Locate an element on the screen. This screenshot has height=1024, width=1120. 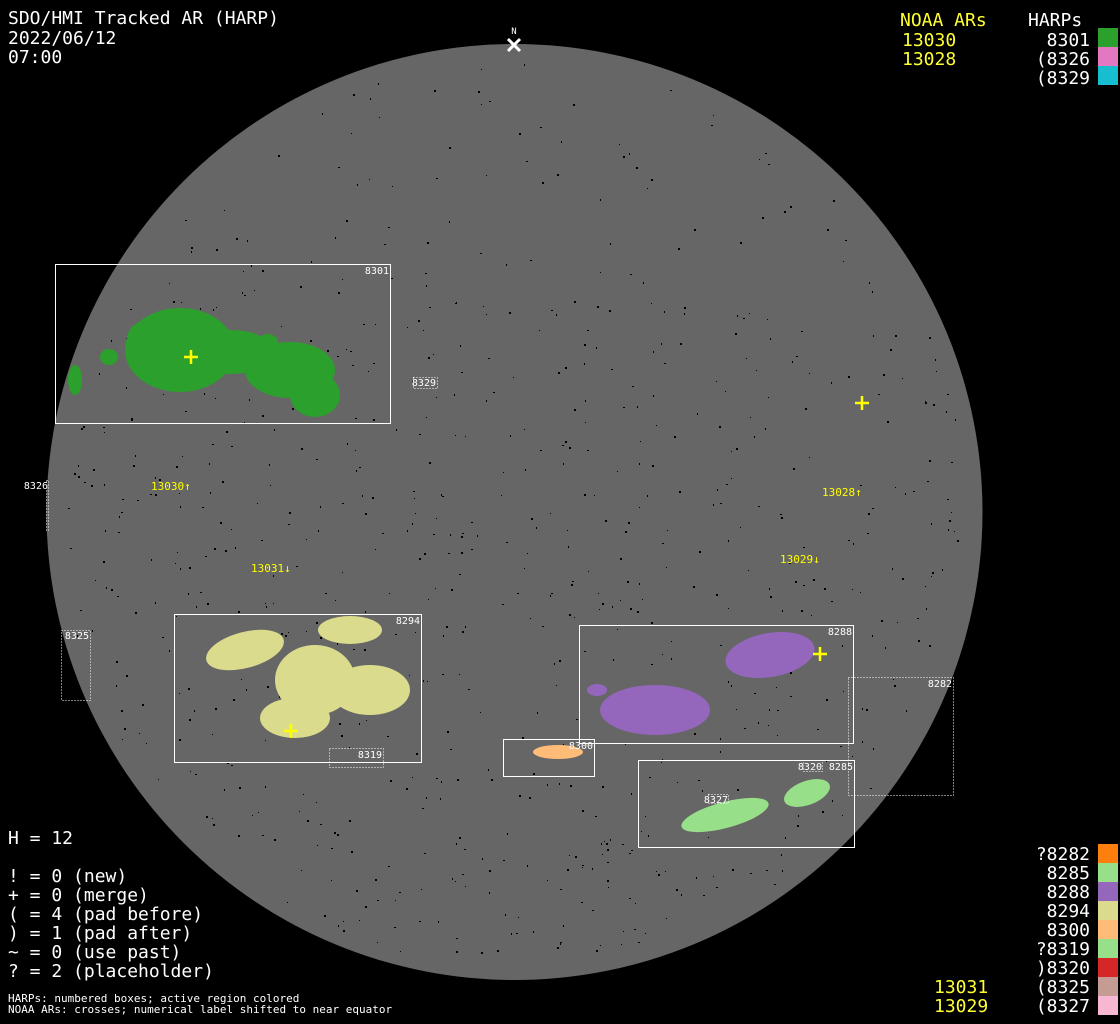
harp-label-8327: 8327 is located at coordinates (716, 800).